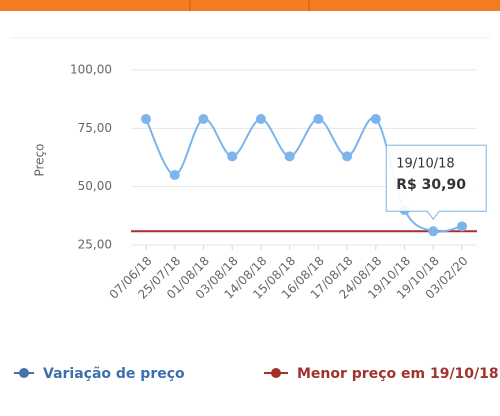  Describe the element at coordinates (250, 5) in the screenshot. I see `top-bar` at that location.